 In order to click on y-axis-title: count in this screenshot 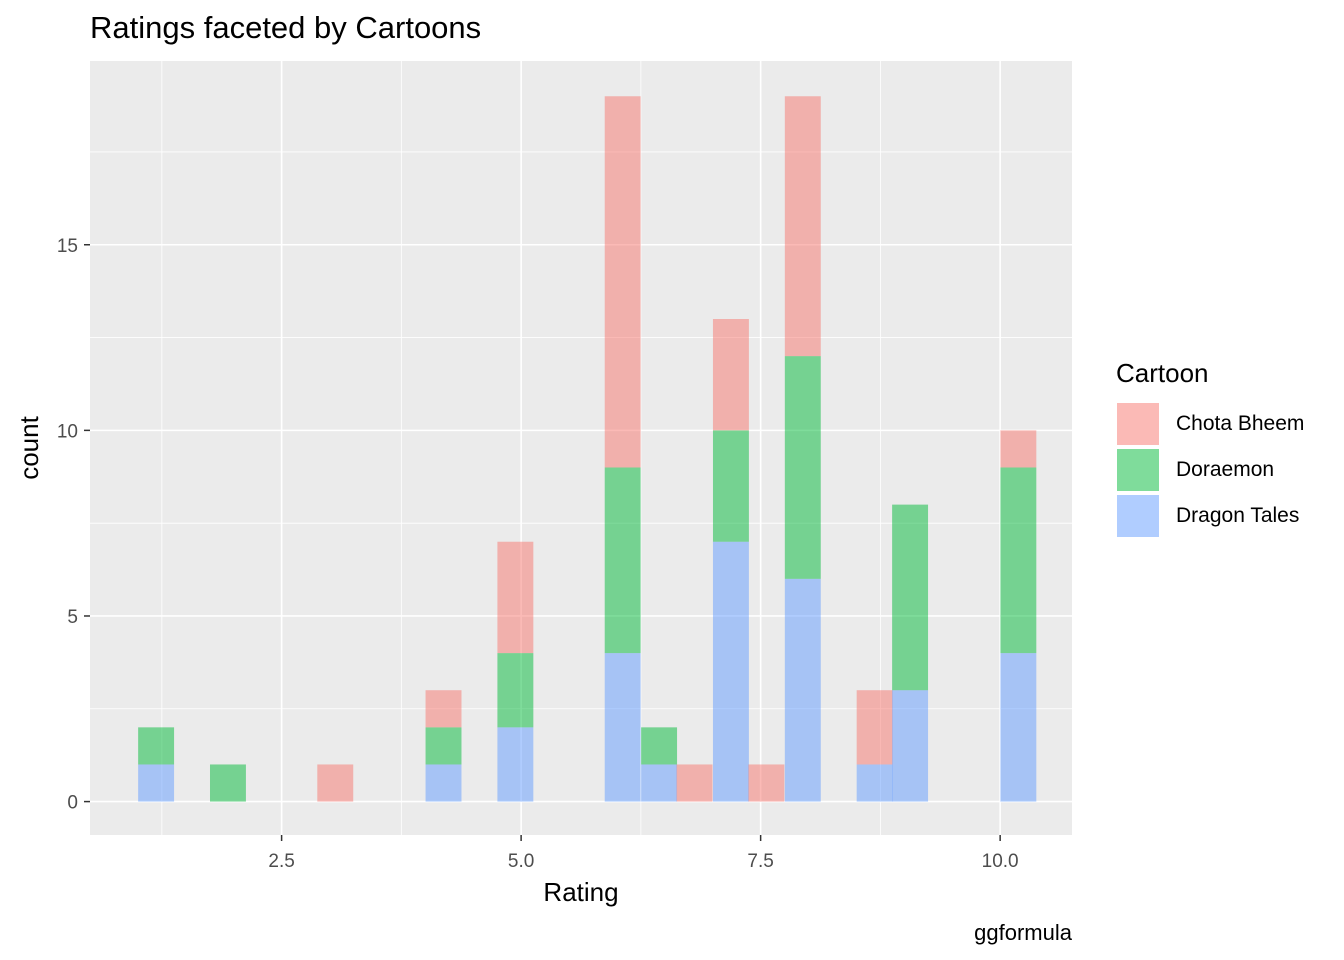, I will do `click(29, 447)`.